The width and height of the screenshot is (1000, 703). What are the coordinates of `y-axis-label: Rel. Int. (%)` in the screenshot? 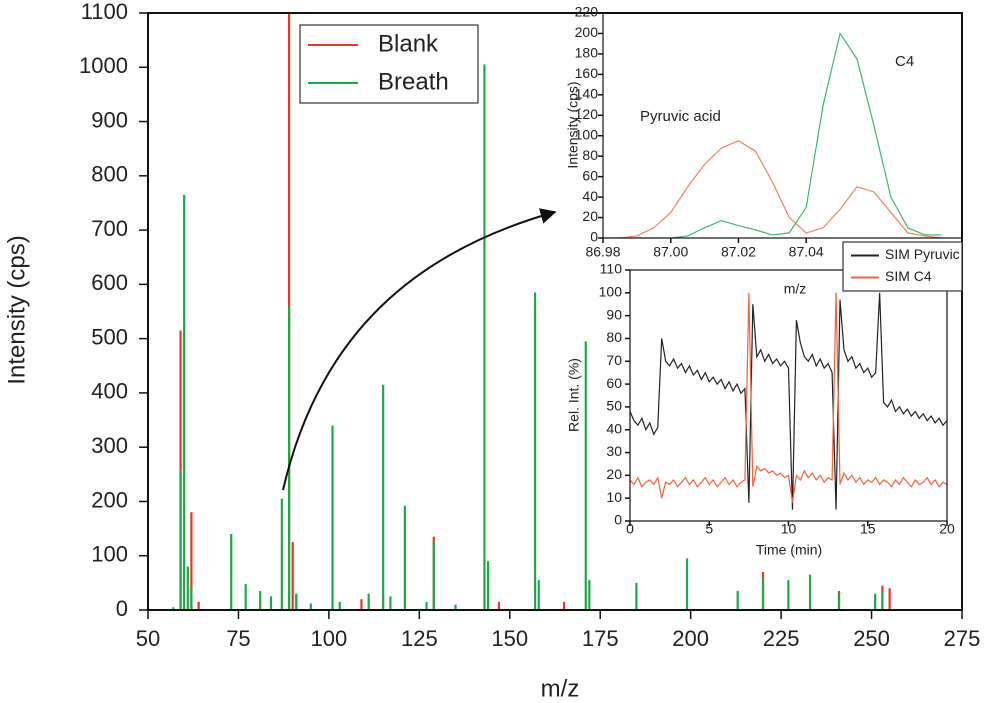 It's located at (574, 395).